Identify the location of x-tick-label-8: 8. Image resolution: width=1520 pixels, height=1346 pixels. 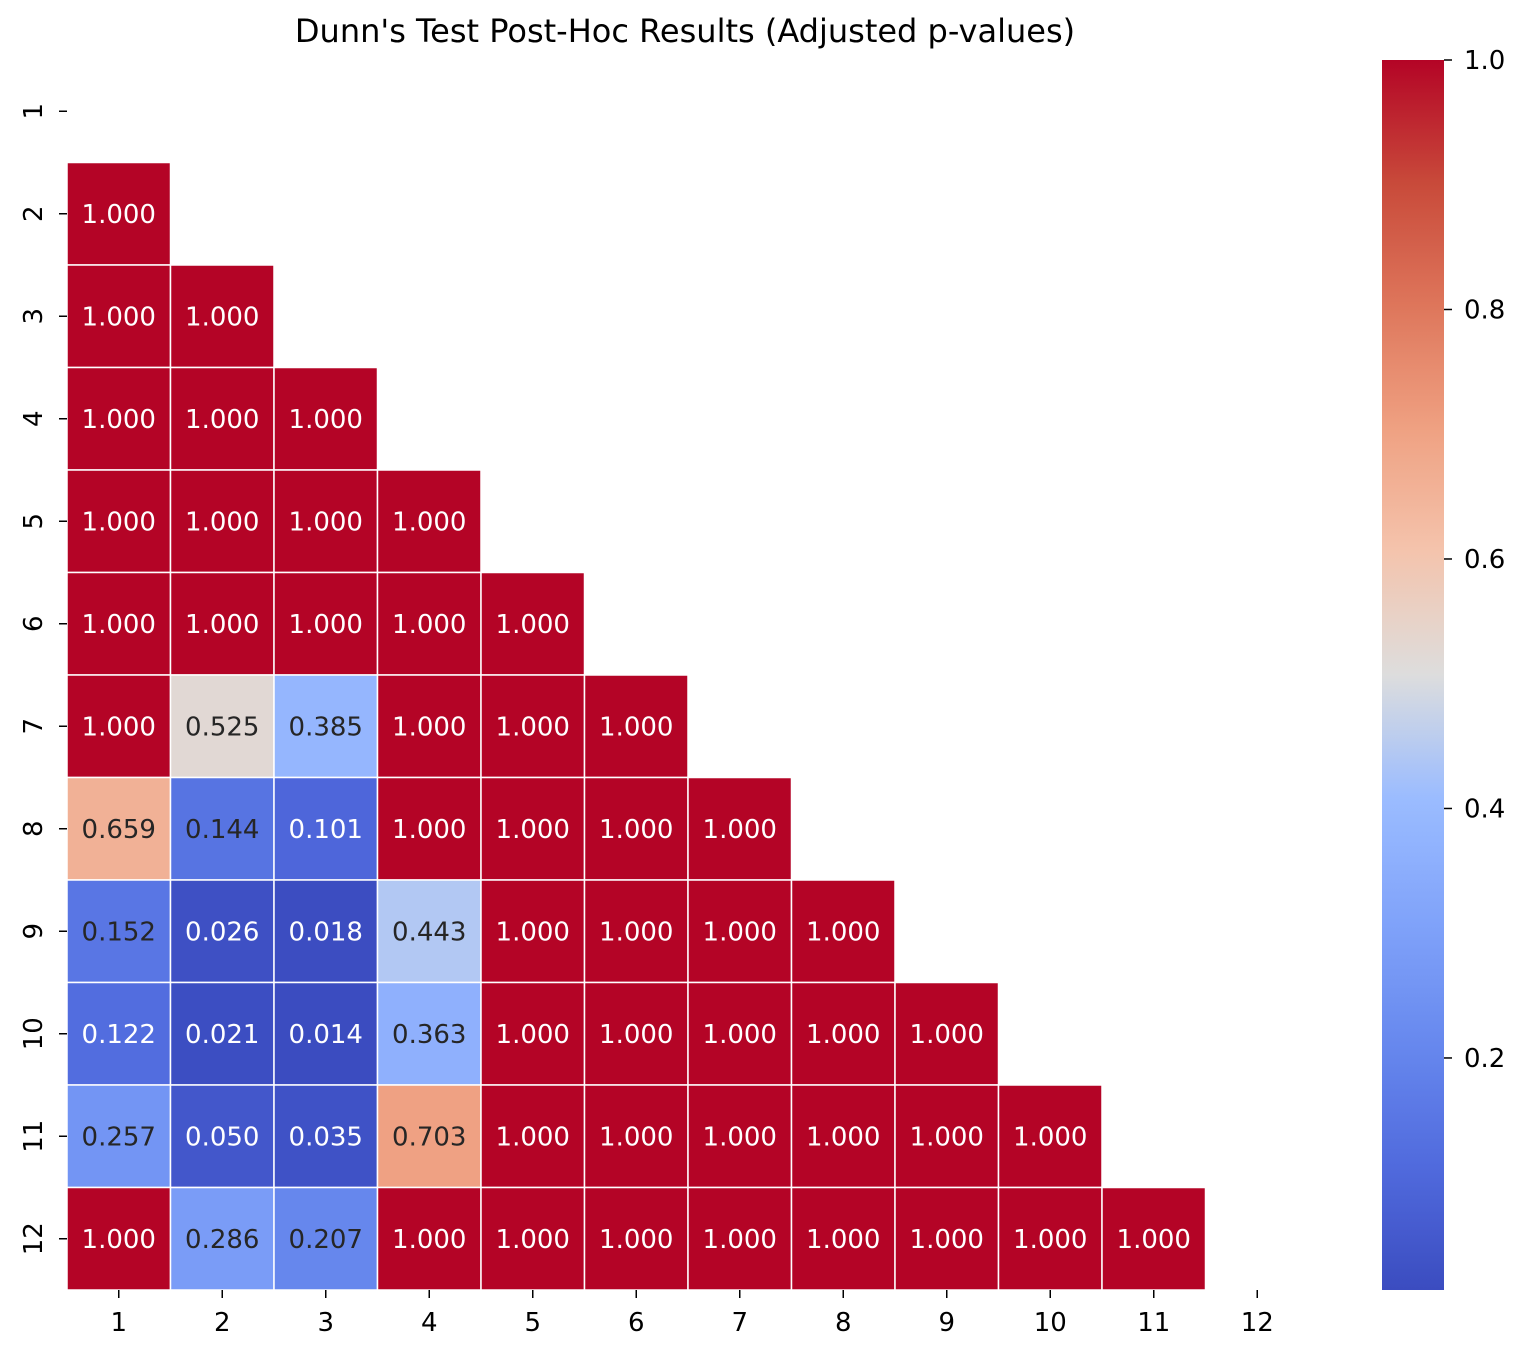
(843, 1323).